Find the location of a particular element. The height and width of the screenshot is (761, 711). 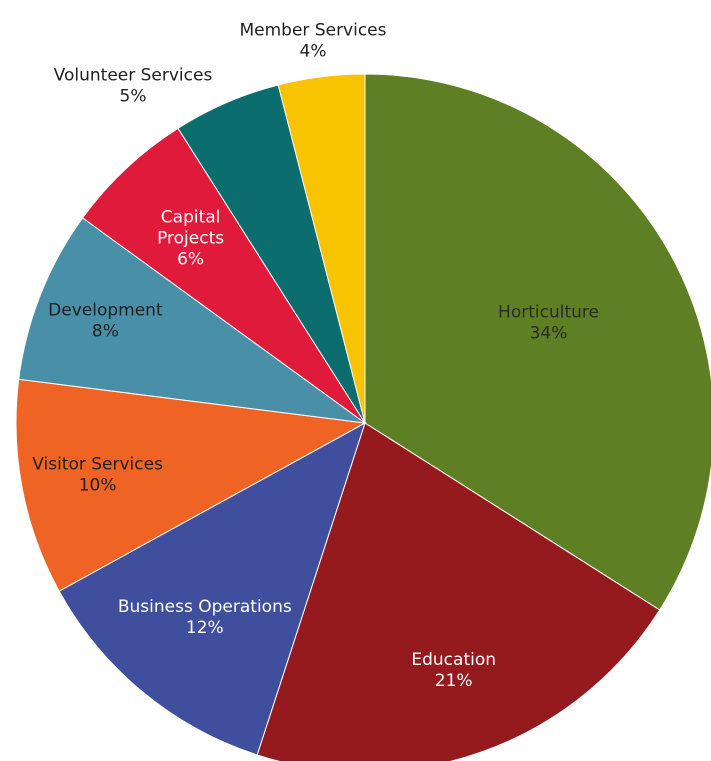

pie-category-label: Development is located at coordinates (105, 311).